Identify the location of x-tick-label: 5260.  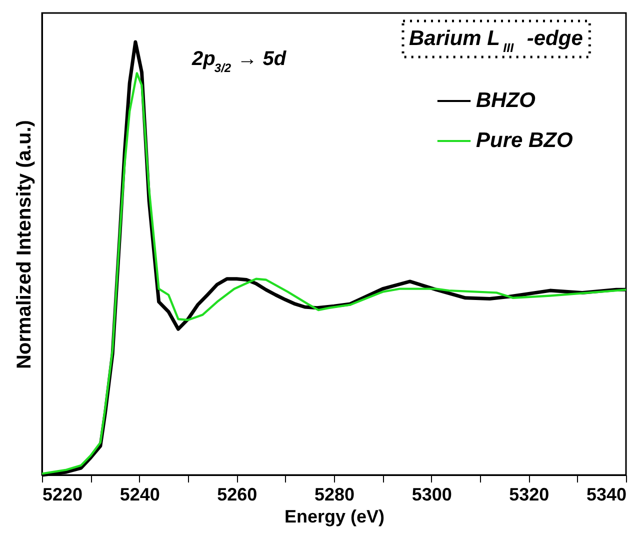
(237, 494).